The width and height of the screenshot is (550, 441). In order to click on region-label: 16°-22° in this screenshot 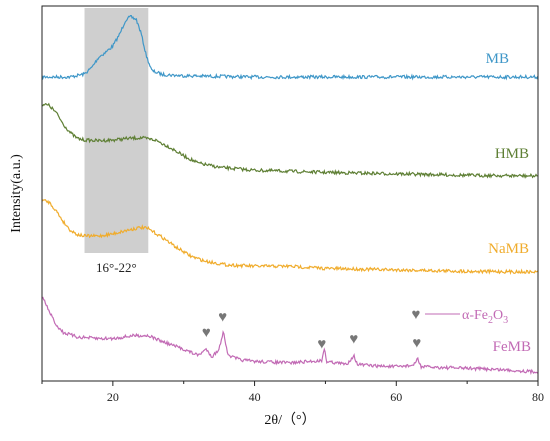, I will do `click(116, 267)`.